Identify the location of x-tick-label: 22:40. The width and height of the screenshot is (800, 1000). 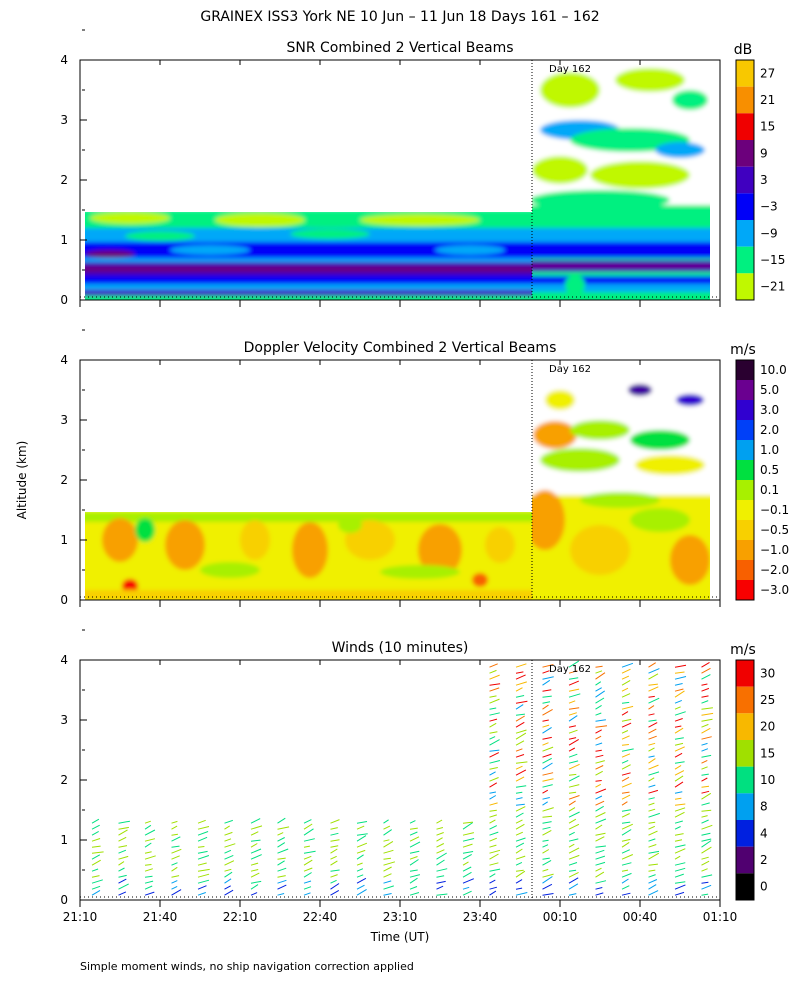
(320, 917).